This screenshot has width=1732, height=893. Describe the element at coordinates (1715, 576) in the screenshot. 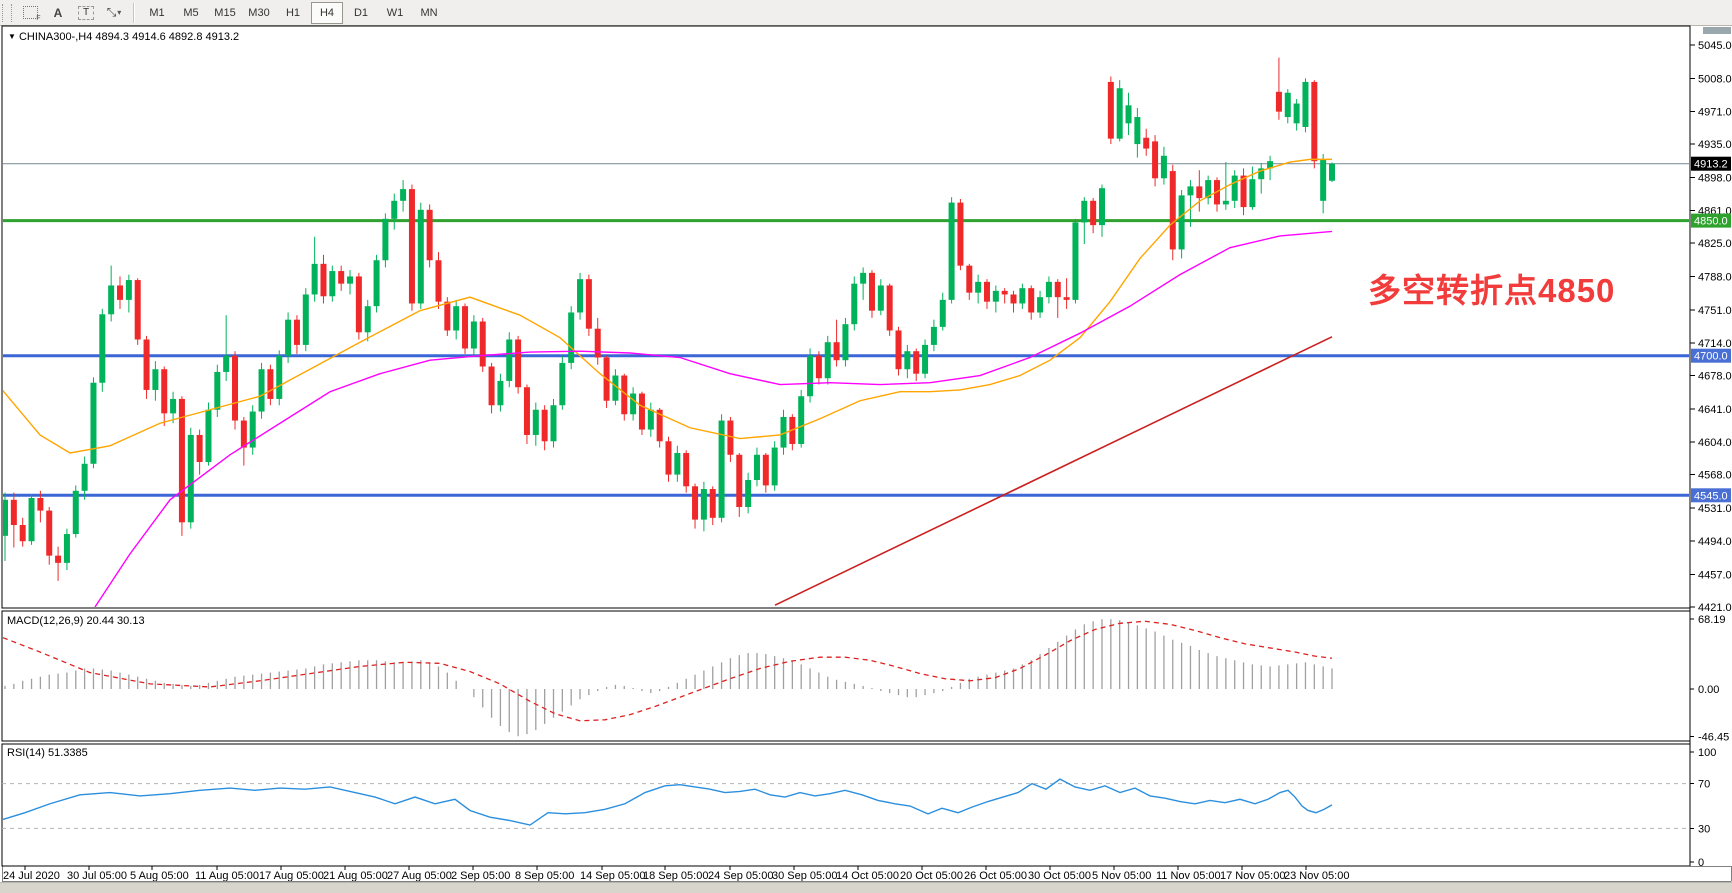

I see `svg-text: 4457.0` at that location.